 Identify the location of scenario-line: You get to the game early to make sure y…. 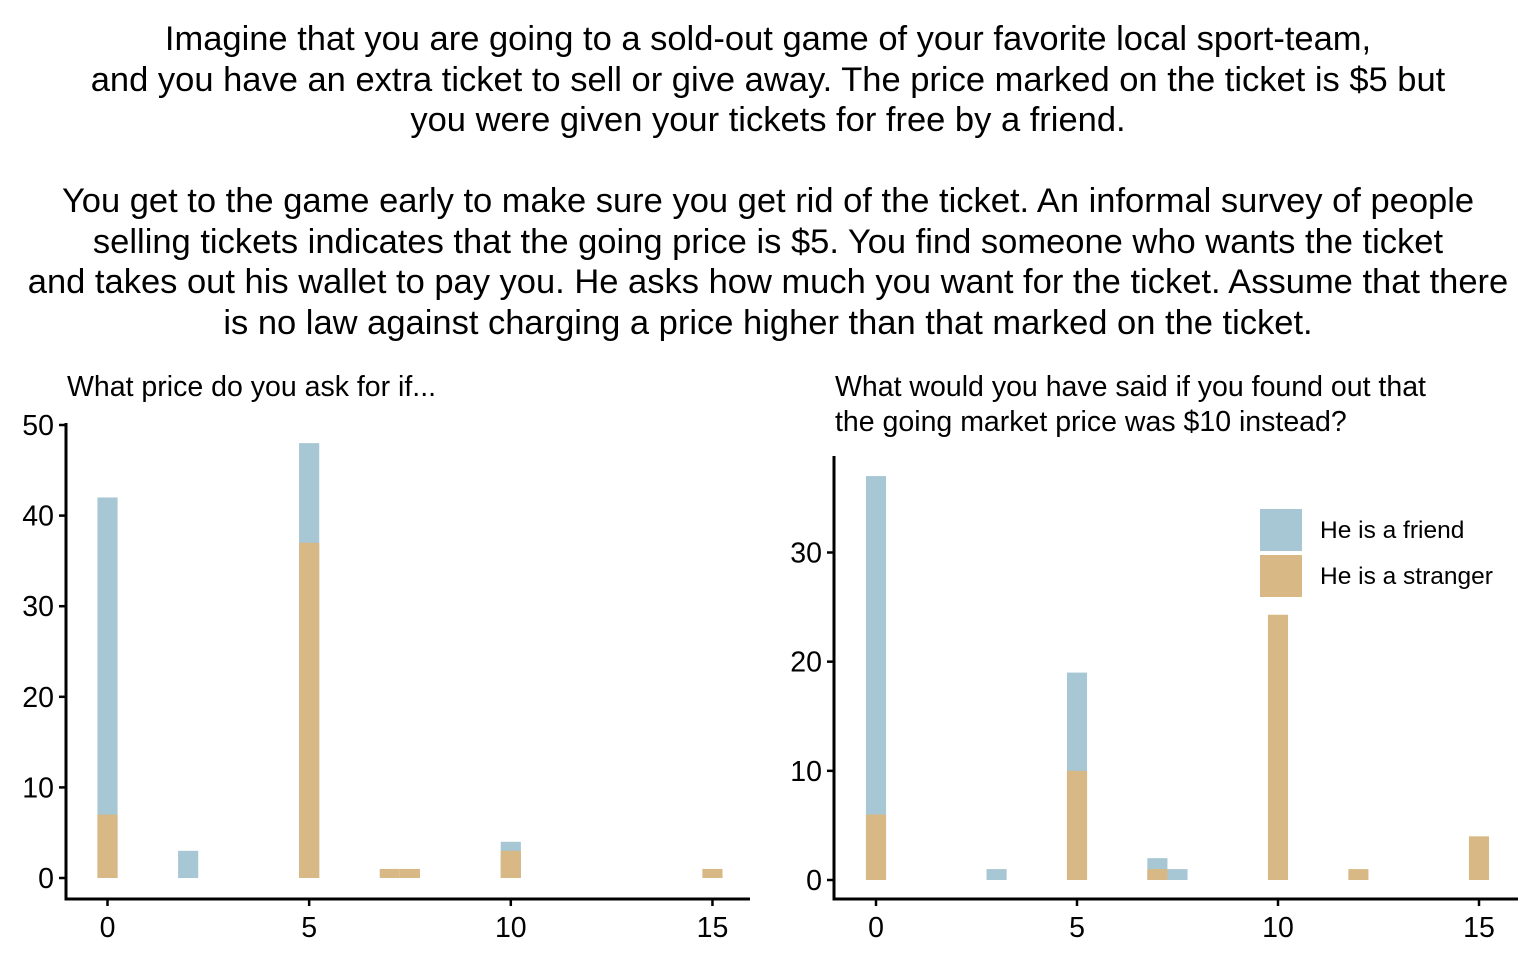
(768, 201).